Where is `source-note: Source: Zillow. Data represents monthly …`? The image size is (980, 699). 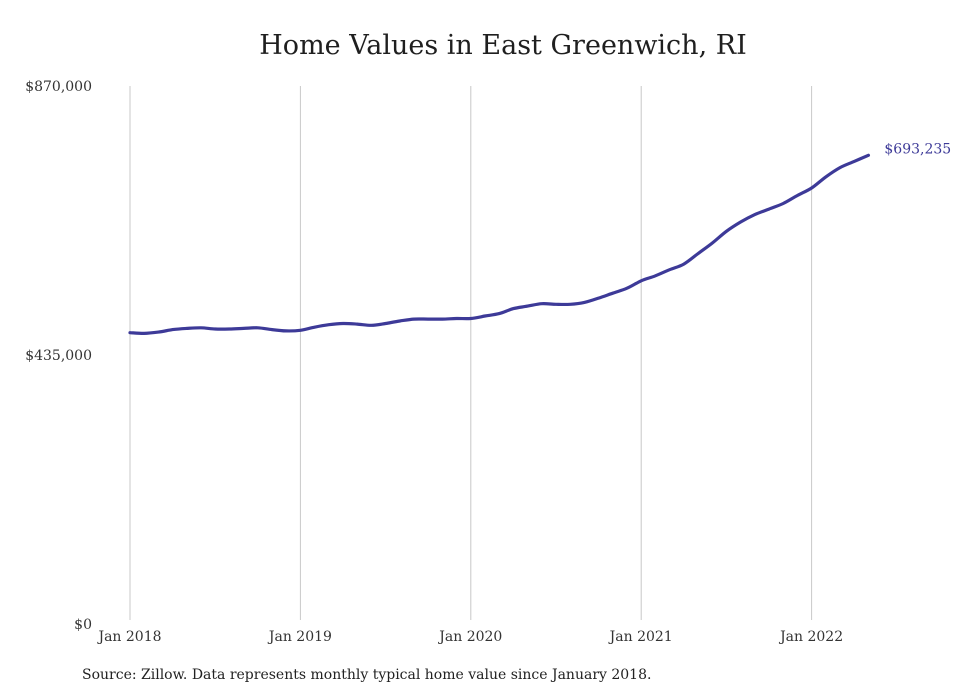 source-note: Source: Zillow. Data represents monthly … is located at coordinates (367, 675).